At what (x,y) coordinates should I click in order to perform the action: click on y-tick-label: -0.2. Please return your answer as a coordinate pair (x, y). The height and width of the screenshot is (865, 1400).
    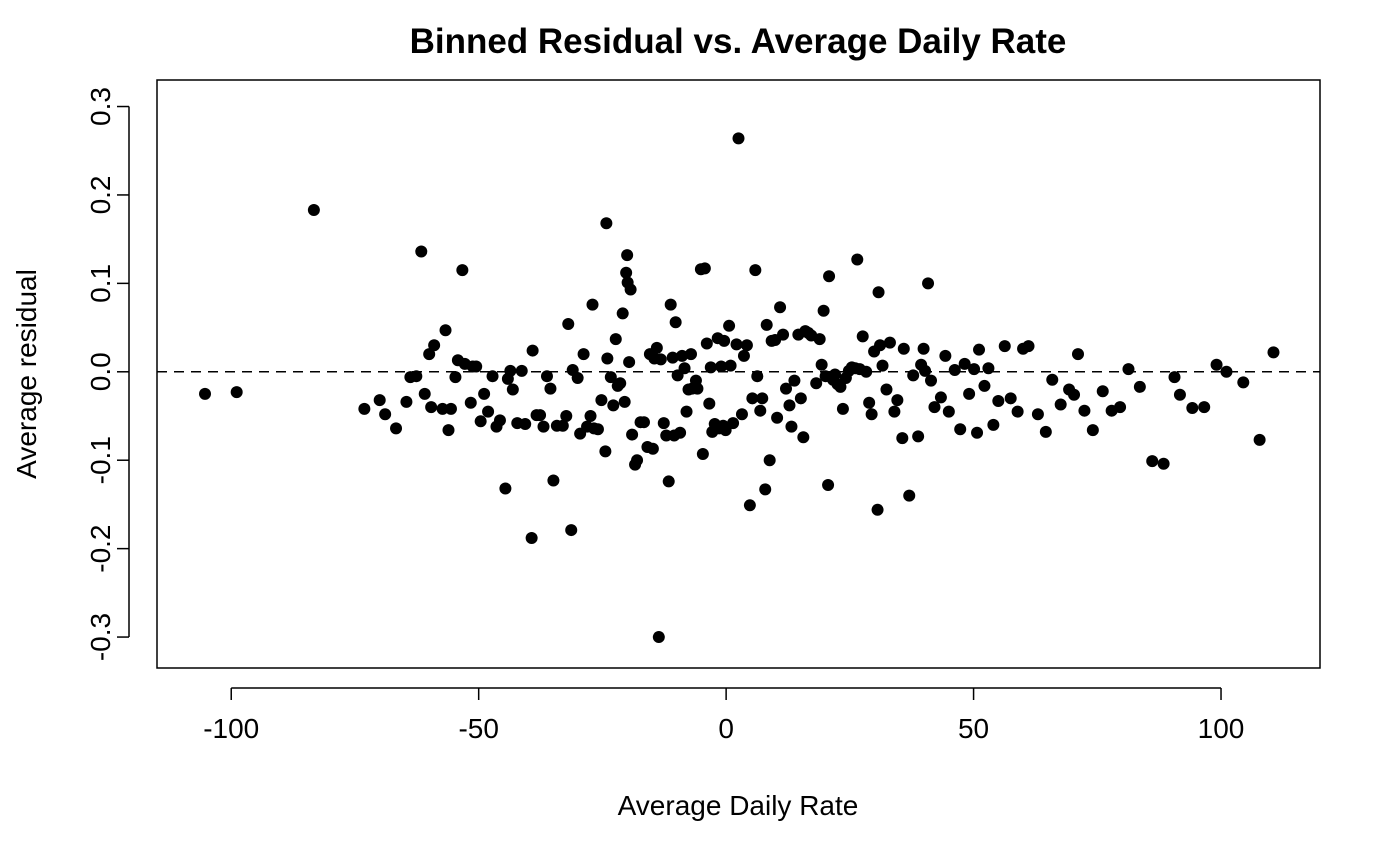
    Looking at the image, I should click on (100, 549).